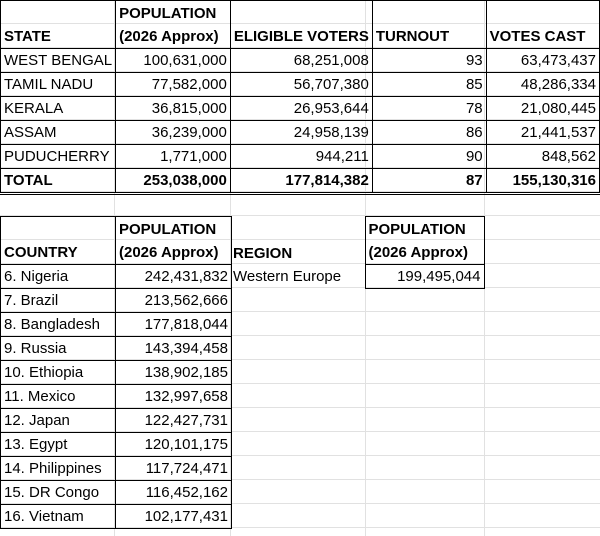 The image size is (600, 536). What do you see at coordinates (542, 24) in the screenshot?
I see `header-votes-cast: VOTES CAST` at bounding box center [542, 24].